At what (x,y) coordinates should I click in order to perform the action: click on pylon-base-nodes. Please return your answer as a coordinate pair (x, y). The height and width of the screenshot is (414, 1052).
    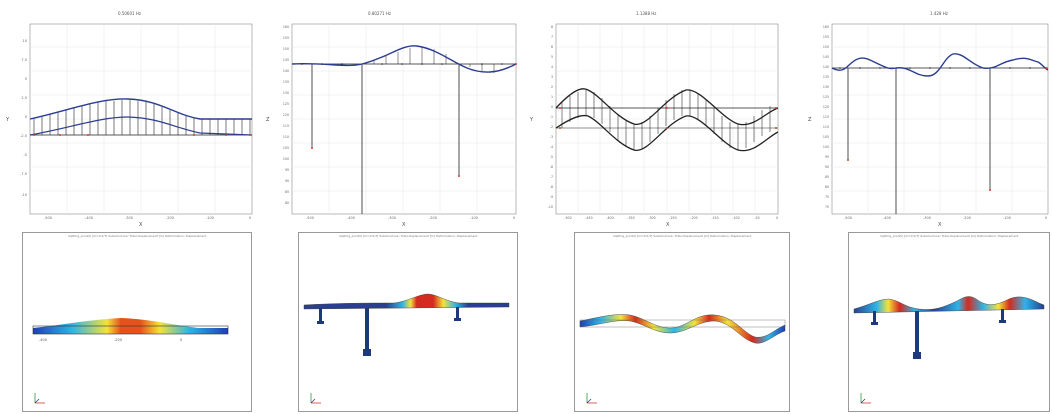
    Looking at the image, I should click on (919, 175).